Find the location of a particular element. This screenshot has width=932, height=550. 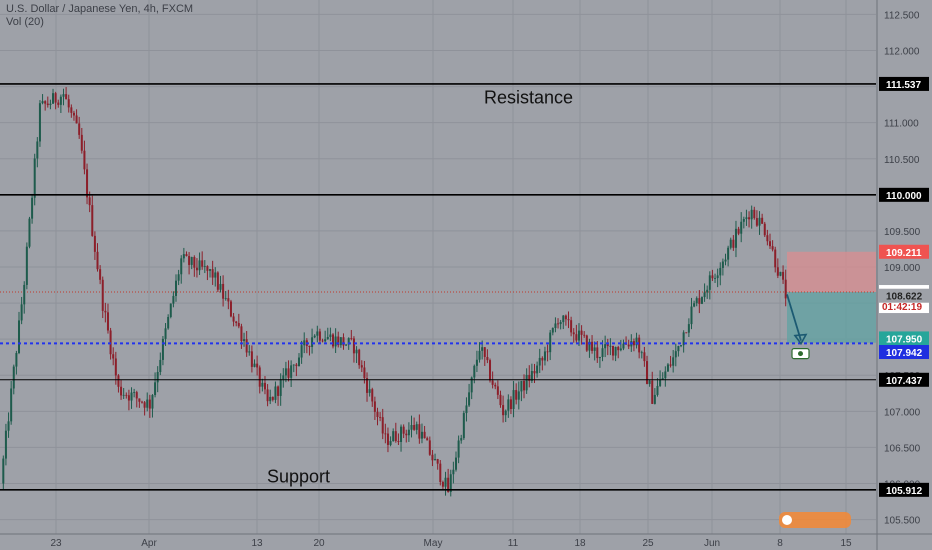

x-axis-tick-label: Jun is located at coordinates (712, 543).